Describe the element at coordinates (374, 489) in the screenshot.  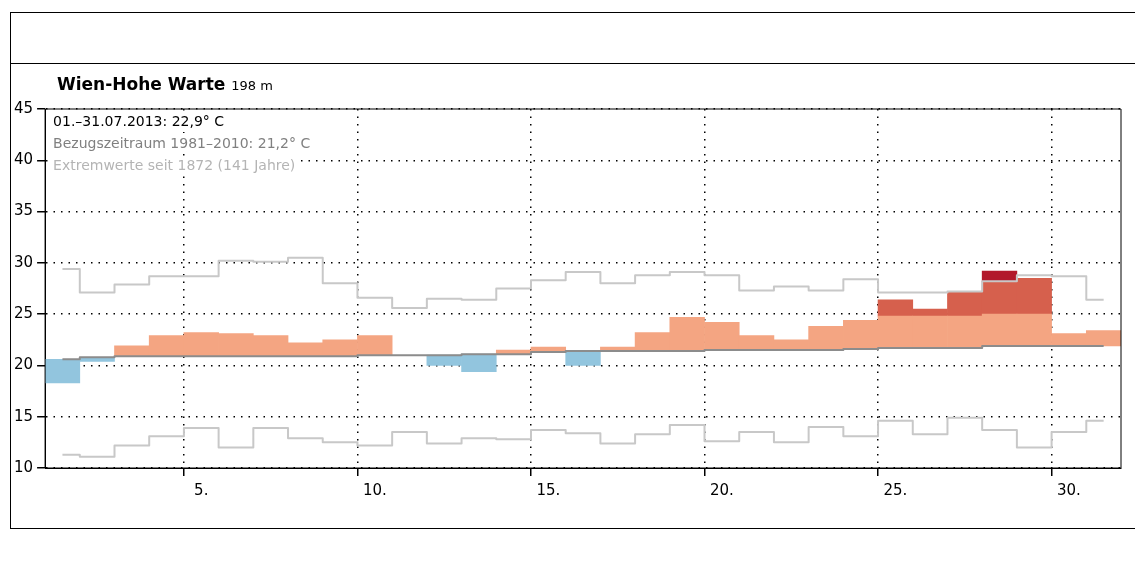
I see `x-tick-label: 10.` at that location.